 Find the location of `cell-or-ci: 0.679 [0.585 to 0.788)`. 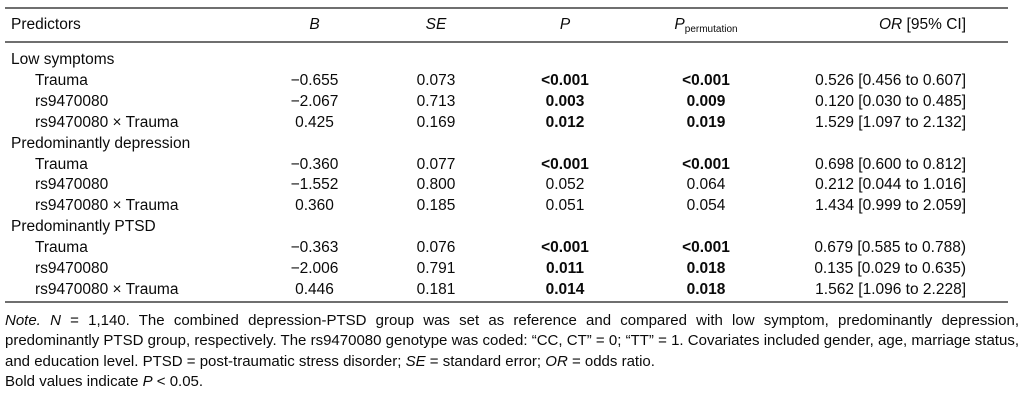

cell-or-ci: 0.679 [0.585 to 0.788) is located at coordinates (890, 248).